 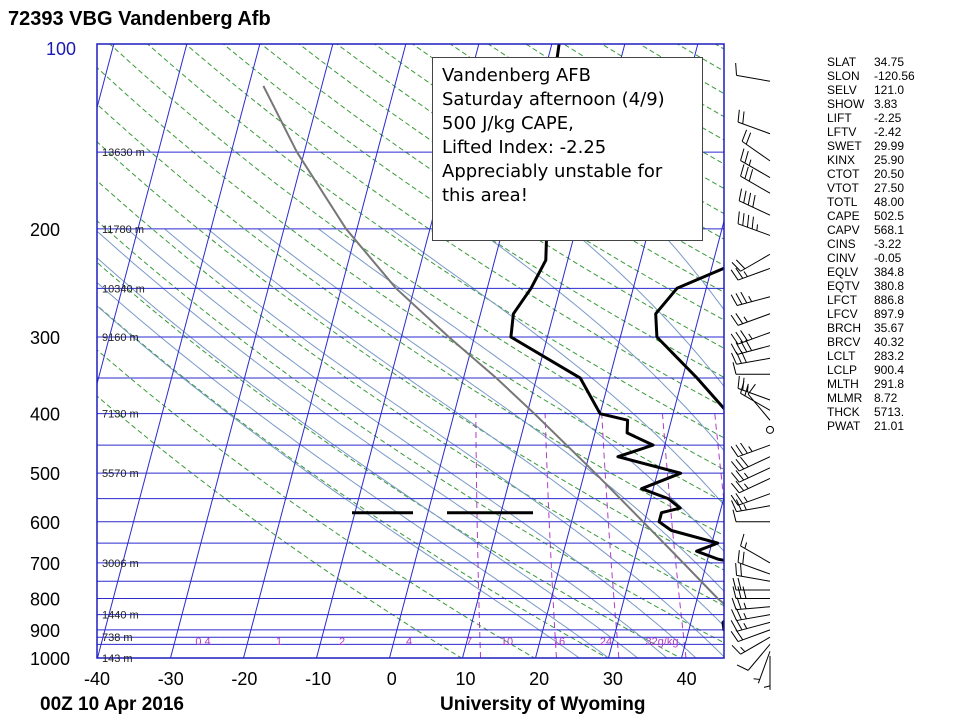 What do you see at coordinates (888, 118) in the screenshot?
I see `index-value: -2.25` at bounding box center [888, 118].